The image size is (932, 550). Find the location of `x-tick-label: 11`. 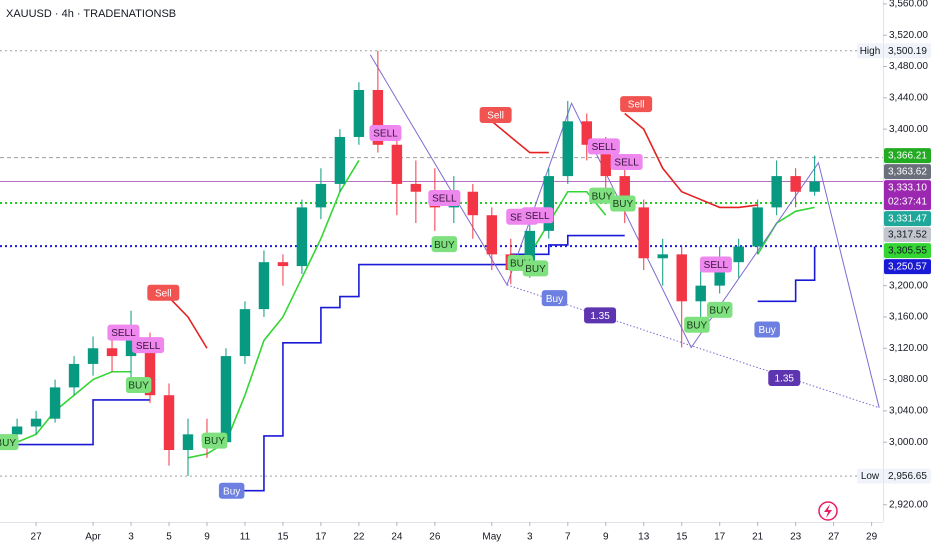

x-tick-label: 11 is located at coordinates (245, 537).